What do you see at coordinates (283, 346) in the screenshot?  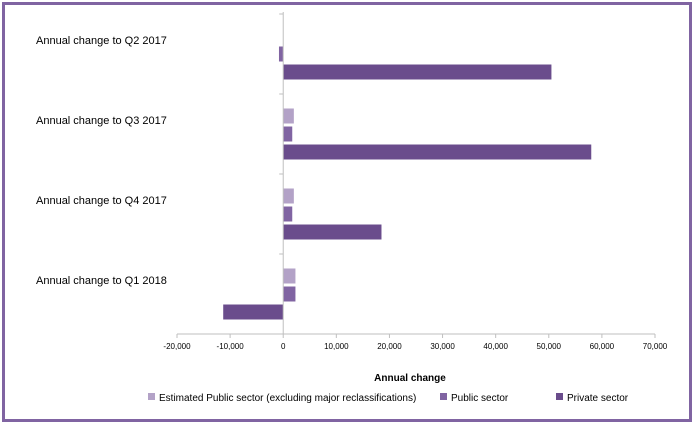 I see `x-tick-label-3: 0` at bounding box center [283, 346].